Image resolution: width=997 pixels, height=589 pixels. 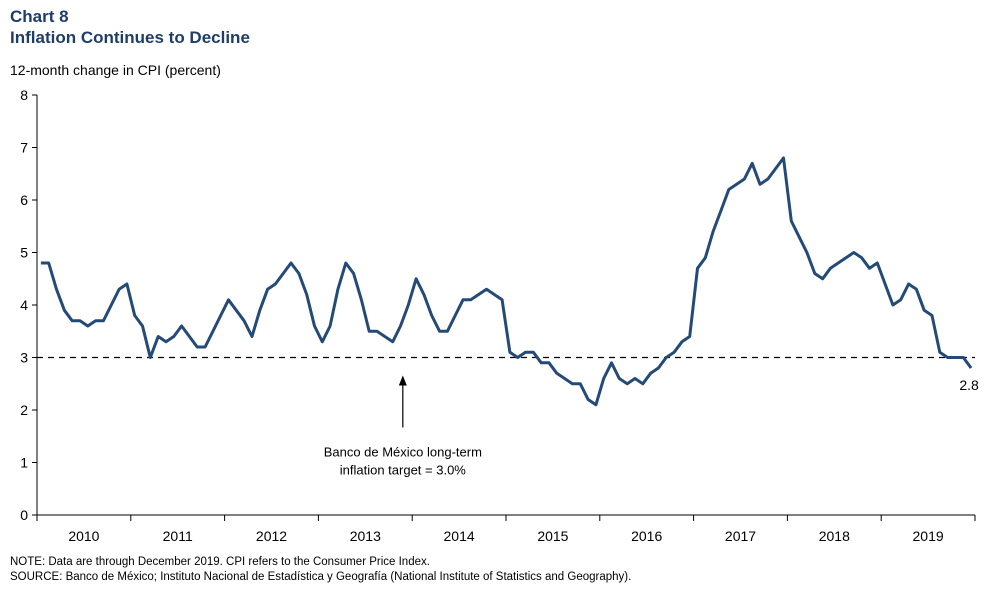 What do you see at coordinates (24, 410) in the screenshot?
I see `y-tick-label: 2` at bounding box center [24, 410].